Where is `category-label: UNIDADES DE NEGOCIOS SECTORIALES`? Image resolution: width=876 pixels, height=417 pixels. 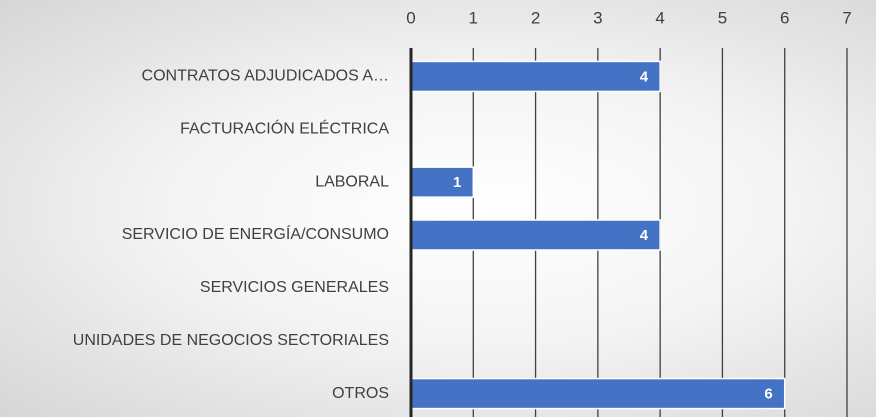 category-label: UNIDADES DE NEGOCIOS SECTORIALES is located at coordinates (231, 340).